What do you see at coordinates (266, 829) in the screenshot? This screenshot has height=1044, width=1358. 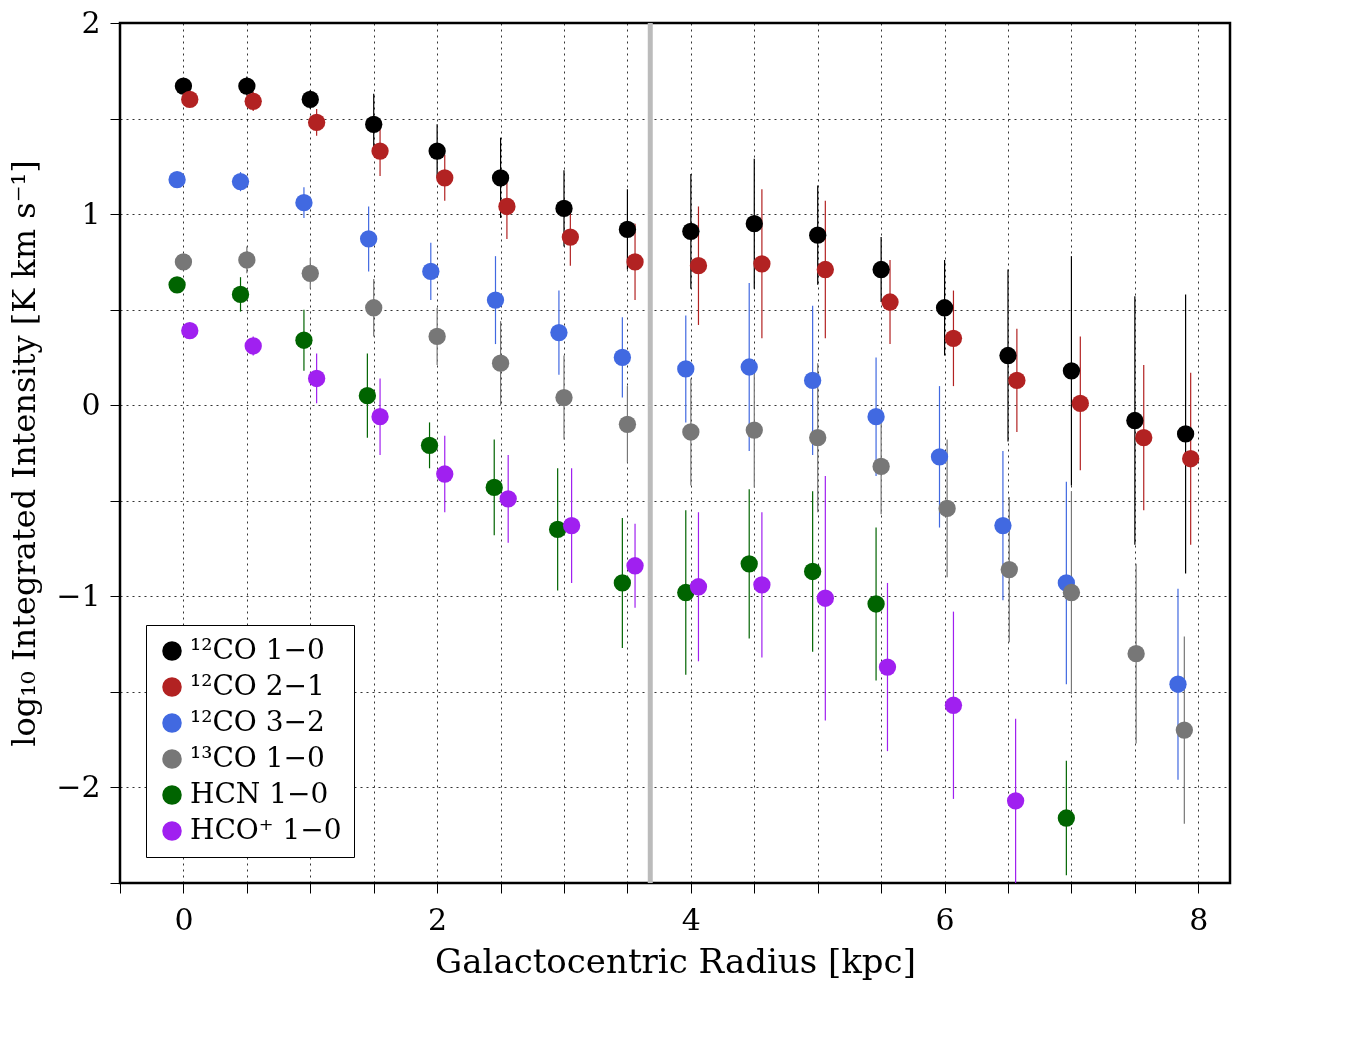 I see `legend-label: HCO⁺ 1−0` at bounding box center [266, 829].